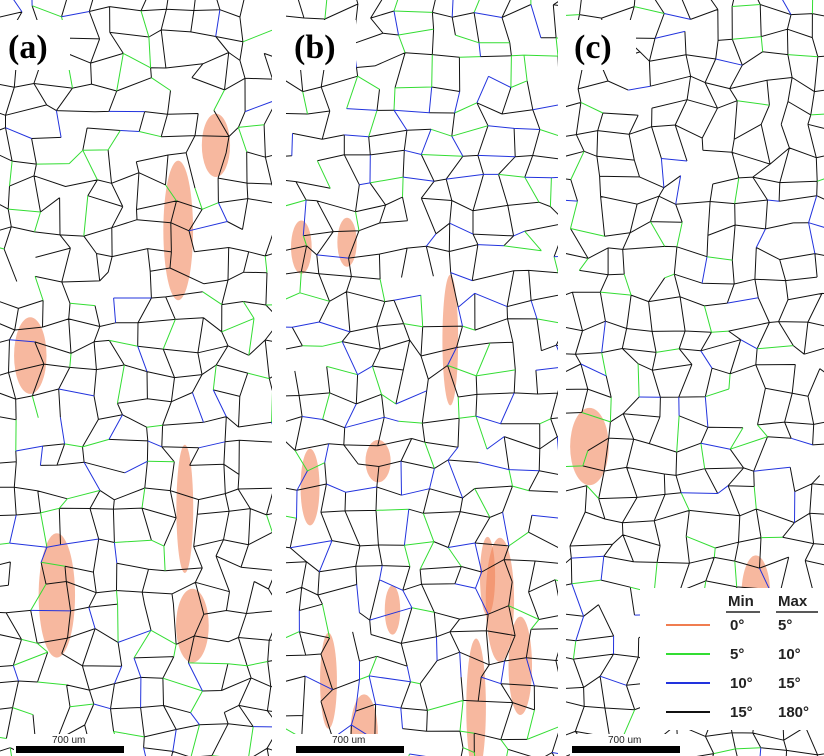 This screenshot has width=824, height=756. What do you see at coordinates (789, 654) in the screenshot?
I see `legend-max: 10°` at bounding box center [789, 654].